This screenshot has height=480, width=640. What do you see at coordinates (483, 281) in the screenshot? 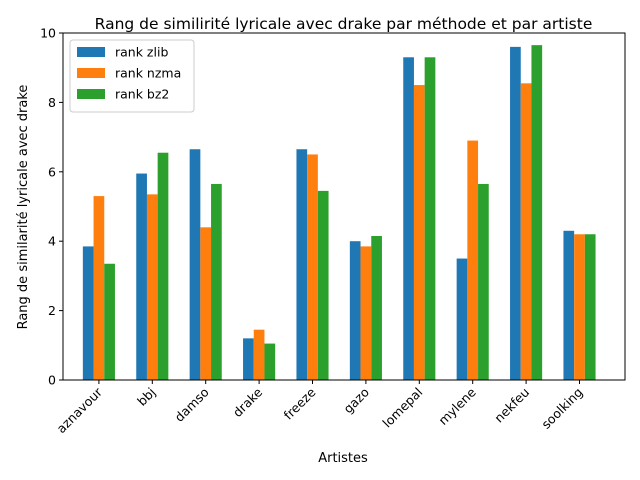
I see `bar-rank-bz2-mylene` at bounding box center [483, 281].